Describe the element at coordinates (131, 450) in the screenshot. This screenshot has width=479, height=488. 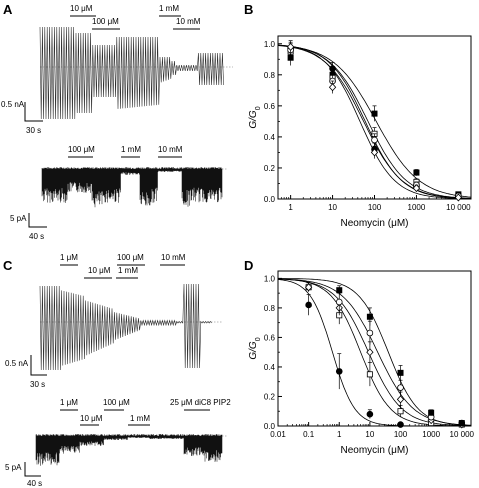
I see `trace-c-single-channel` at that location.